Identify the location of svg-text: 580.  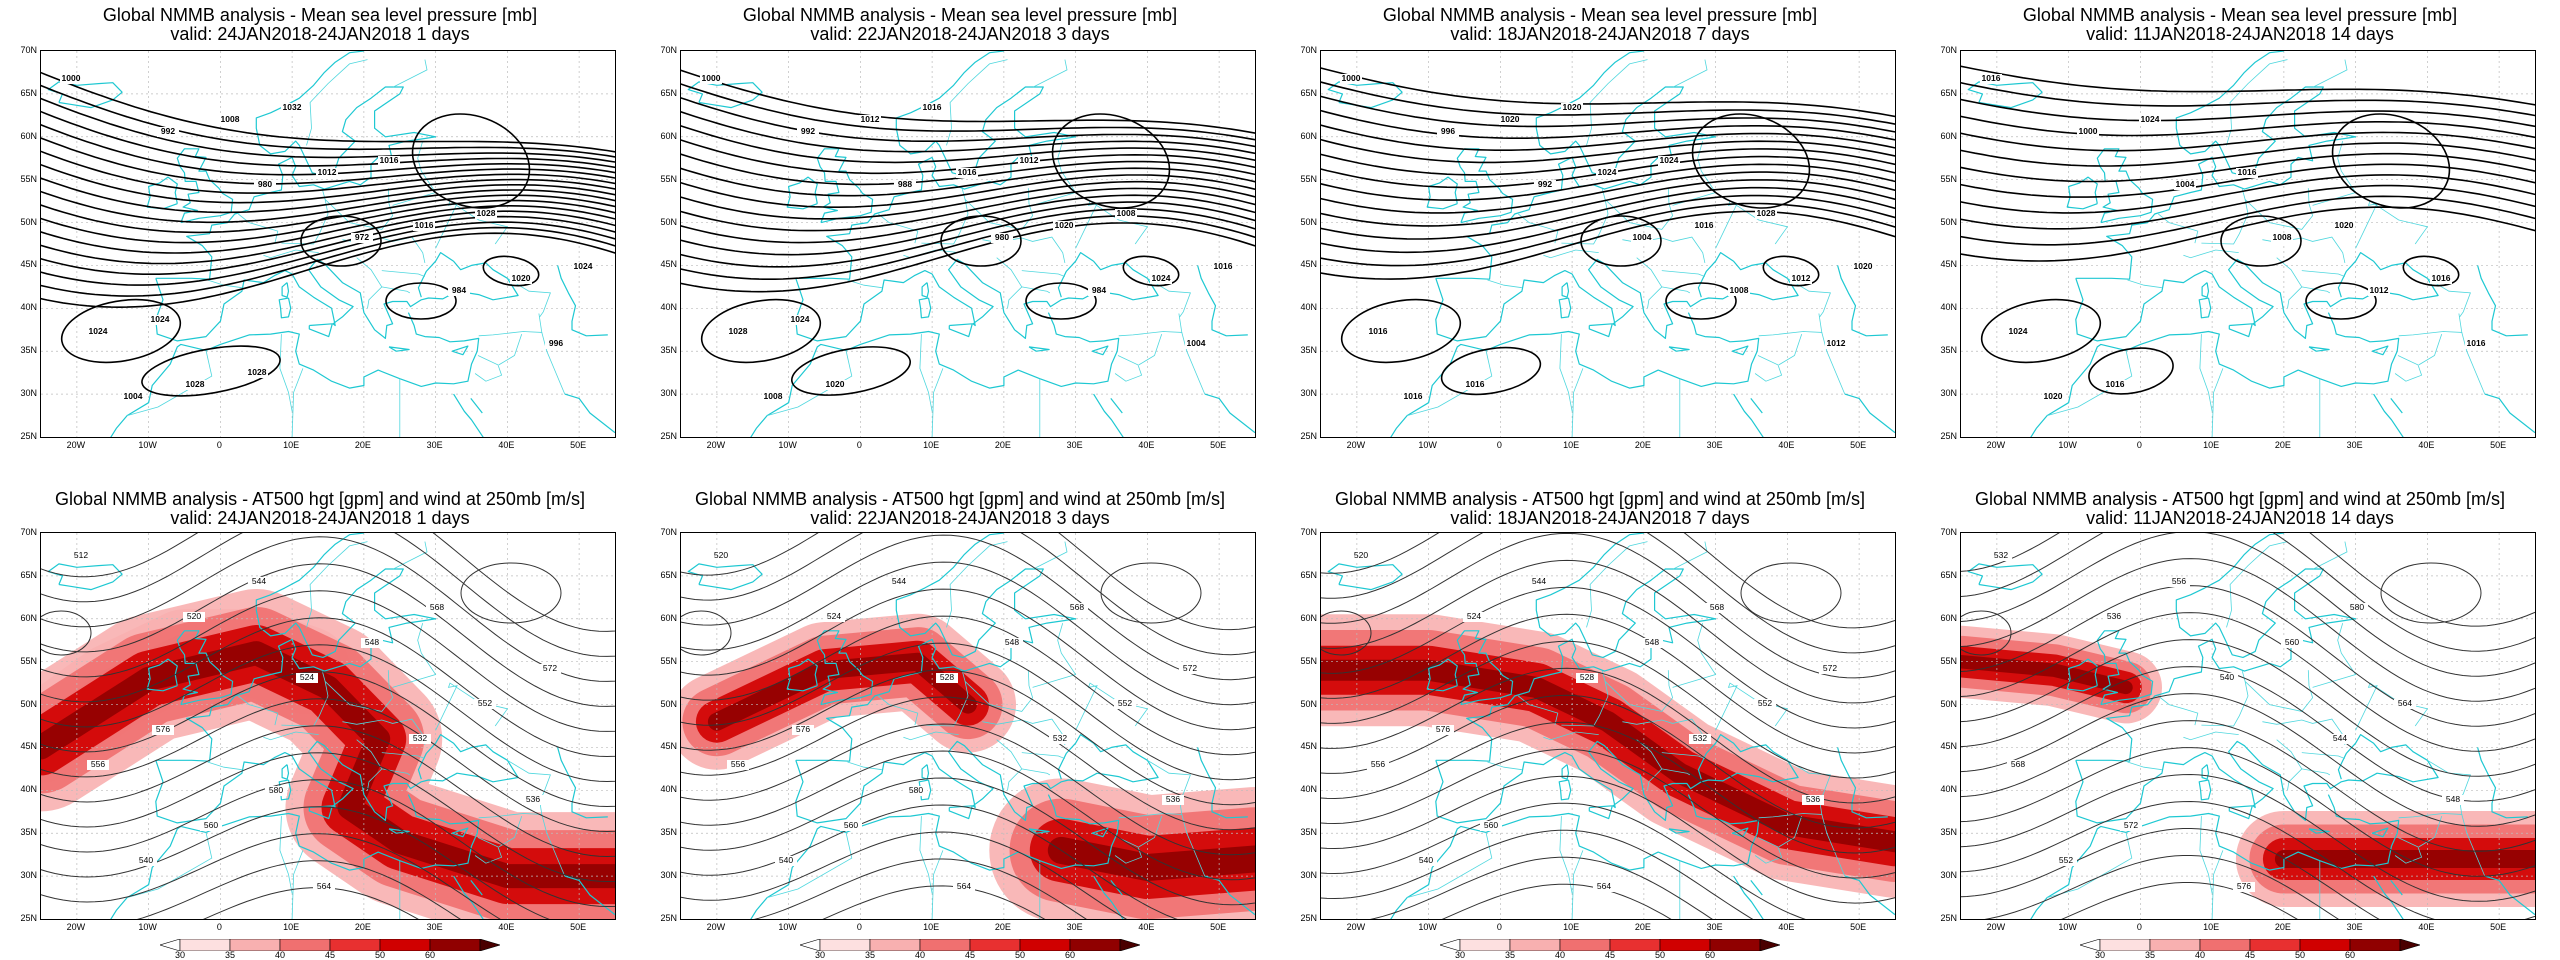
(2357, 607).